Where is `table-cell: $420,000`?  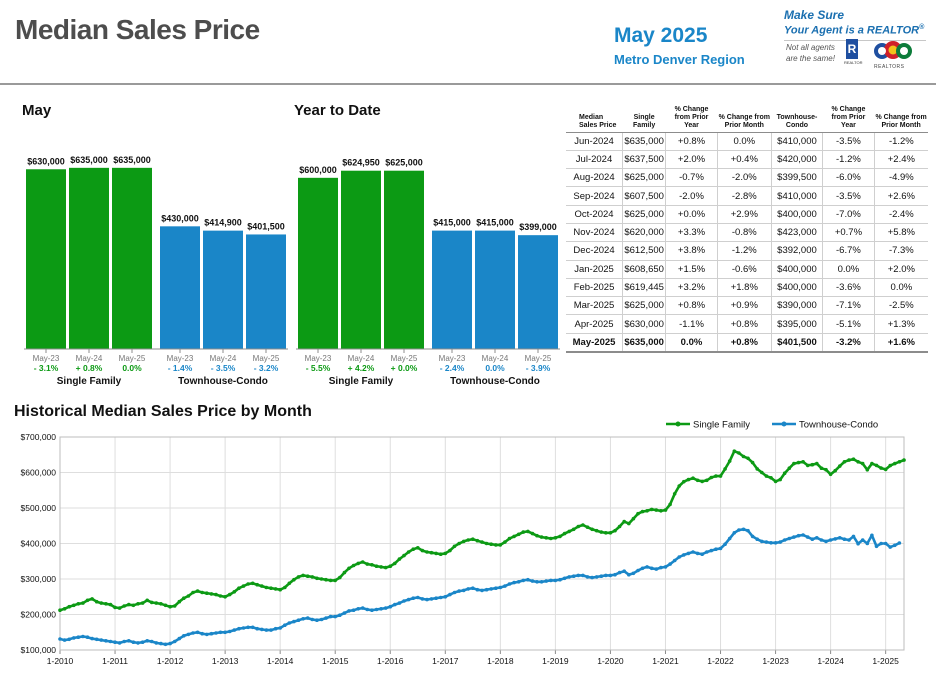
table-cell: $420,000 is located at coordinates (796, 160).